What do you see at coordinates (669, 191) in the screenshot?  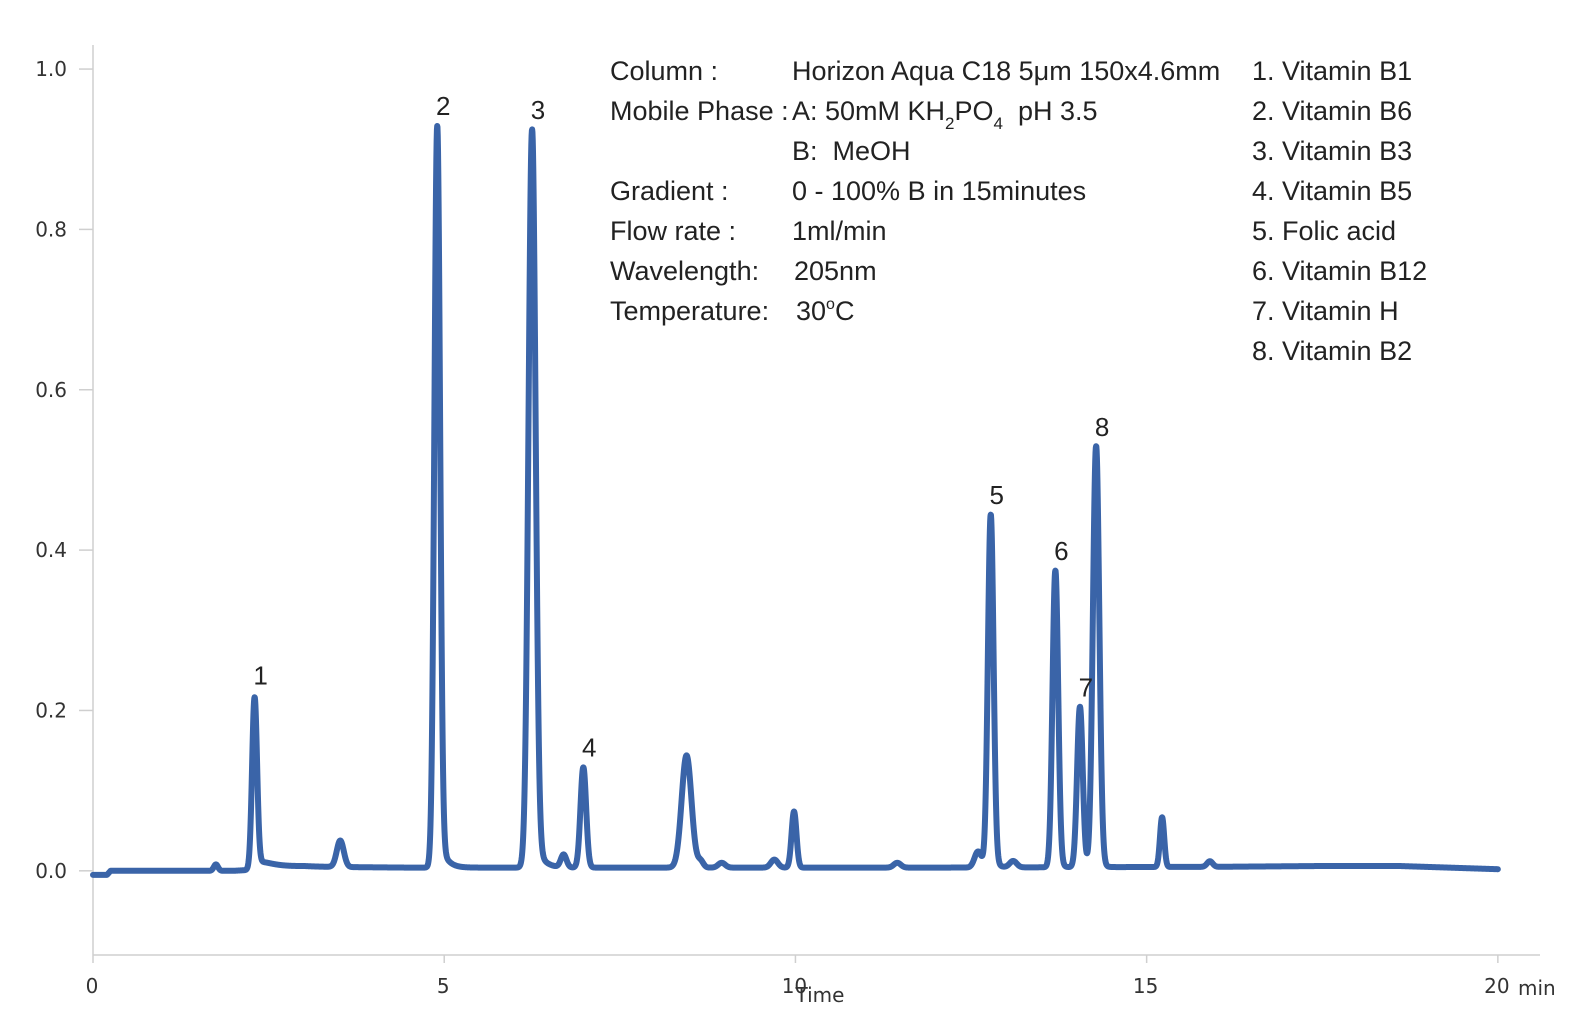 I see `condition-gradient-key: Gradient :` at bounding box center [669, 191].